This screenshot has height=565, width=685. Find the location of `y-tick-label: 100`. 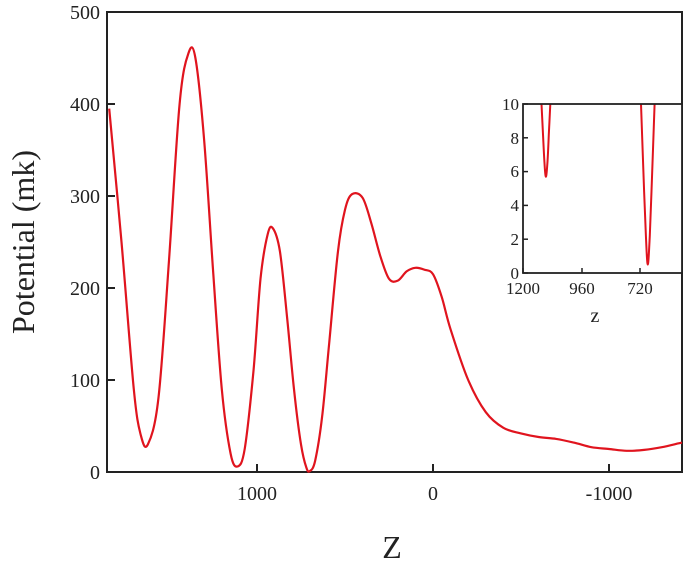

y-tick-label: 100 is located at coordinates (85, 381).